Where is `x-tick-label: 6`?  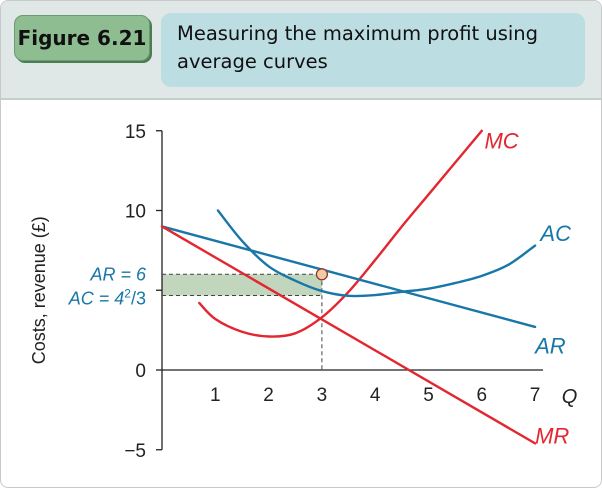 x-tick-label: 6 is located at coordinates (482, 395).